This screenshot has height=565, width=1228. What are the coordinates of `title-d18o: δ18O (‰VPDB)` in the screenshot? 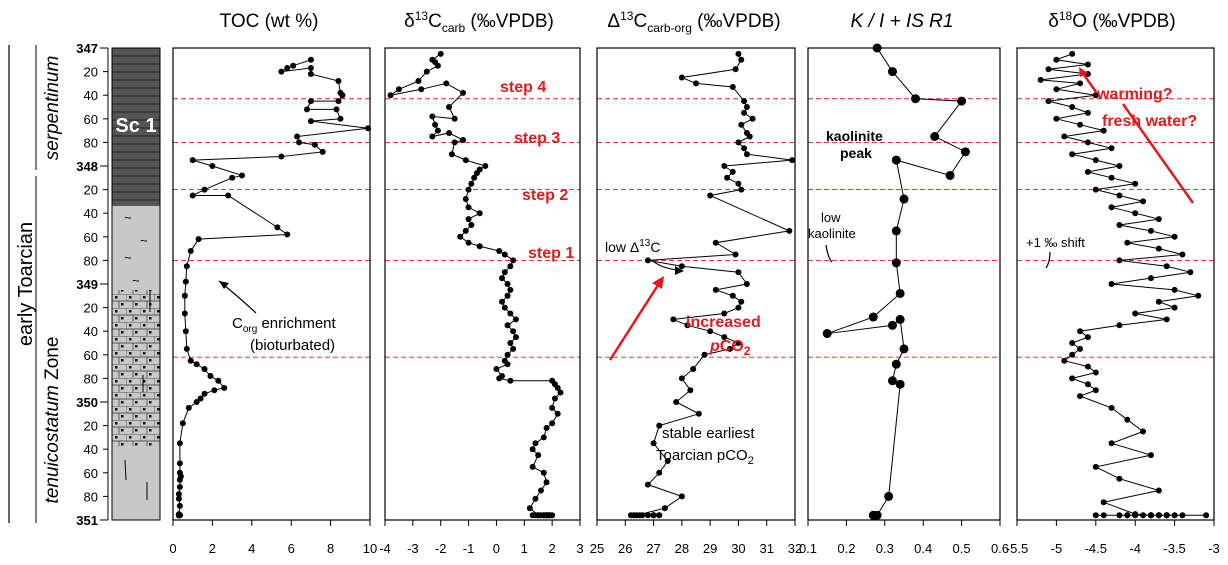 It's located at (1111, 20).